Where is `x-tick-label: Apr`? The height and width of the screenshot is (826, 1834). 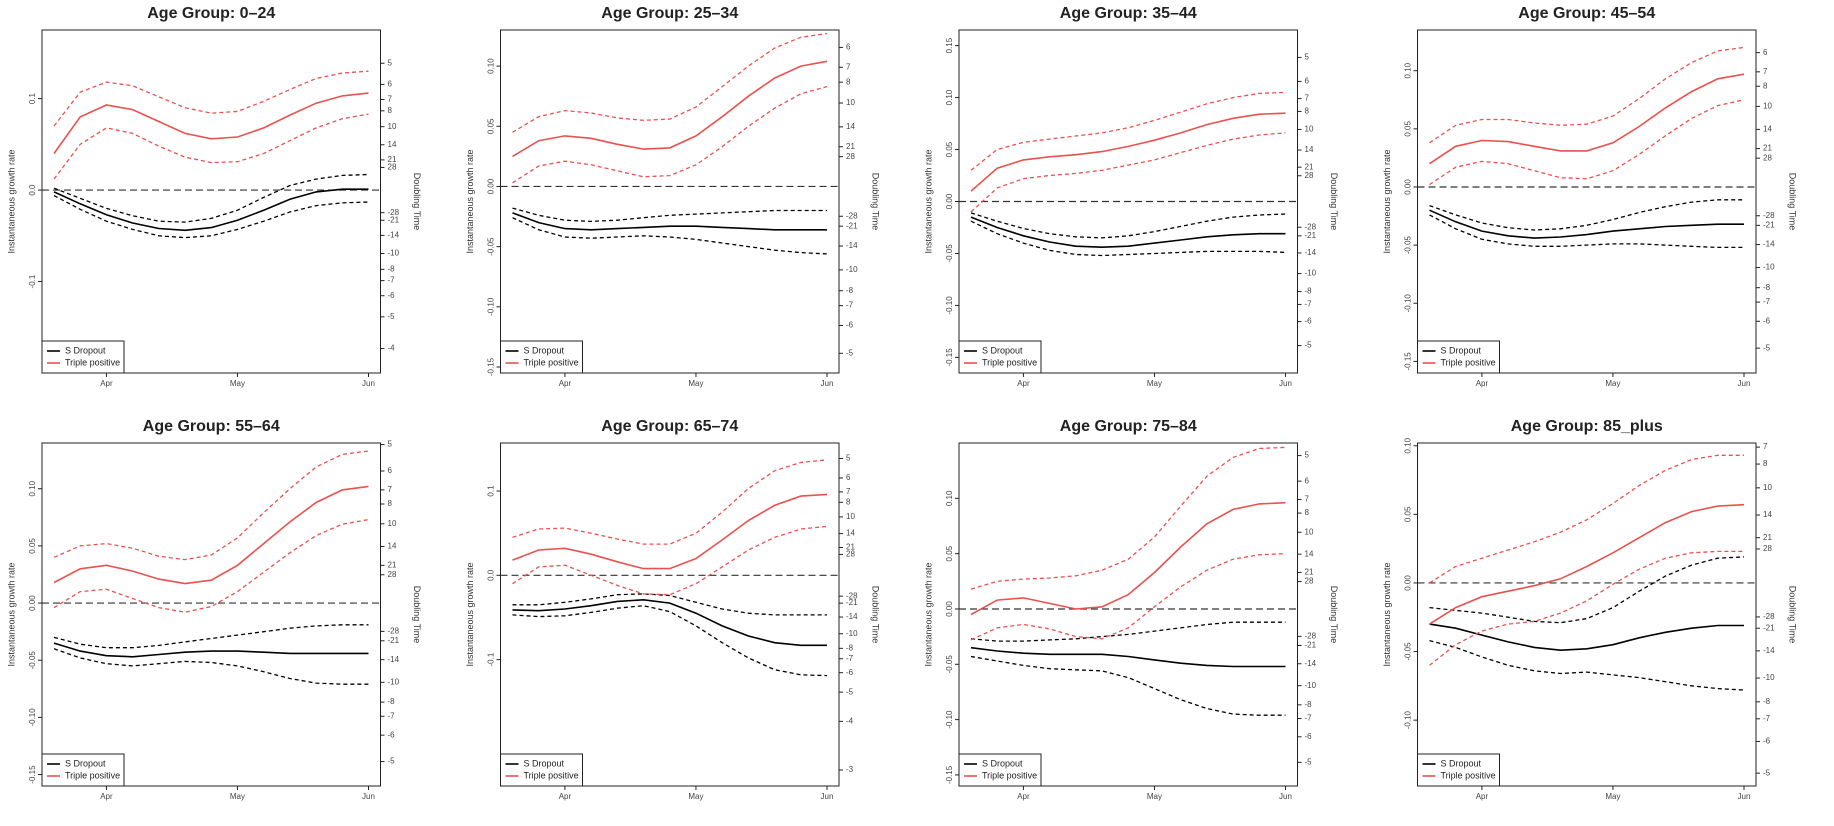 x-tick-label: Apr is located at coordinates (1482, 383).